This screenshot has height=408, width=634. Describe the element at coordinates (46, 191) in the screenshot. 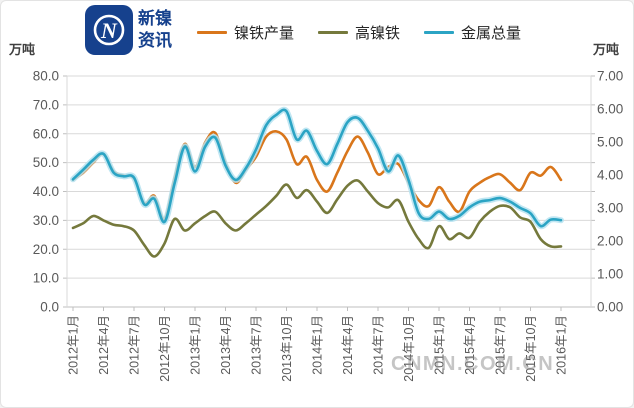

I see `y-axis-tick-label-left: 40.0` at that location.